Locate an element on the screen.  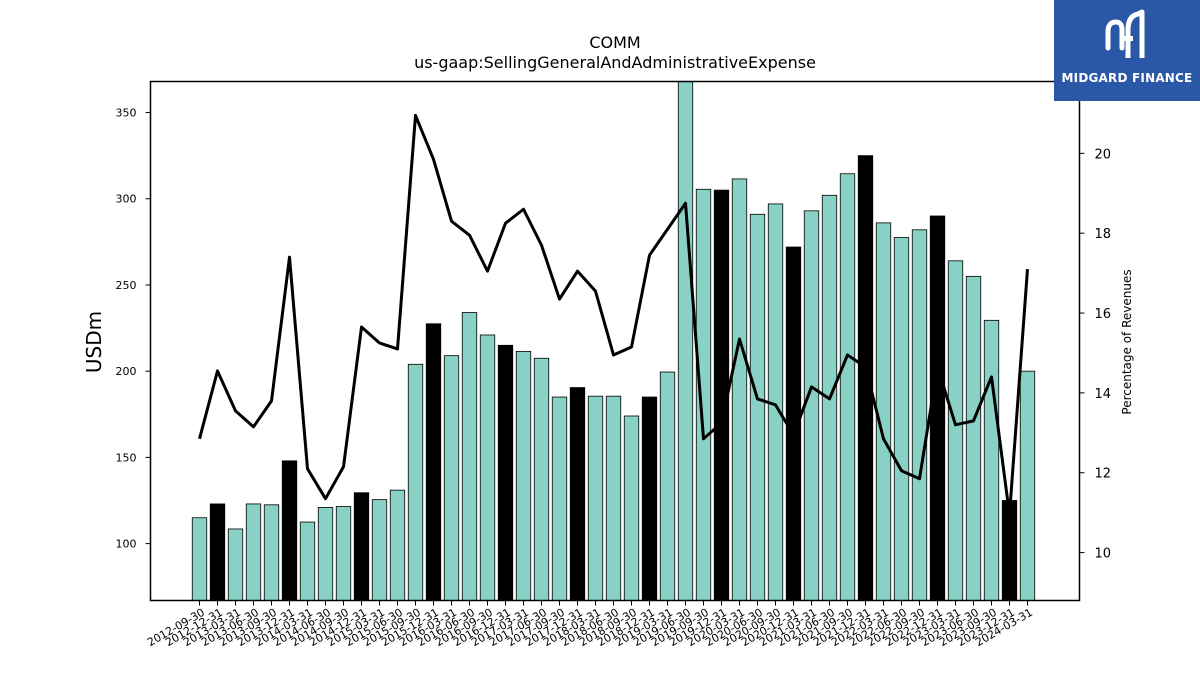
y-tick-label: 150 is located at coordinates (126, 457).